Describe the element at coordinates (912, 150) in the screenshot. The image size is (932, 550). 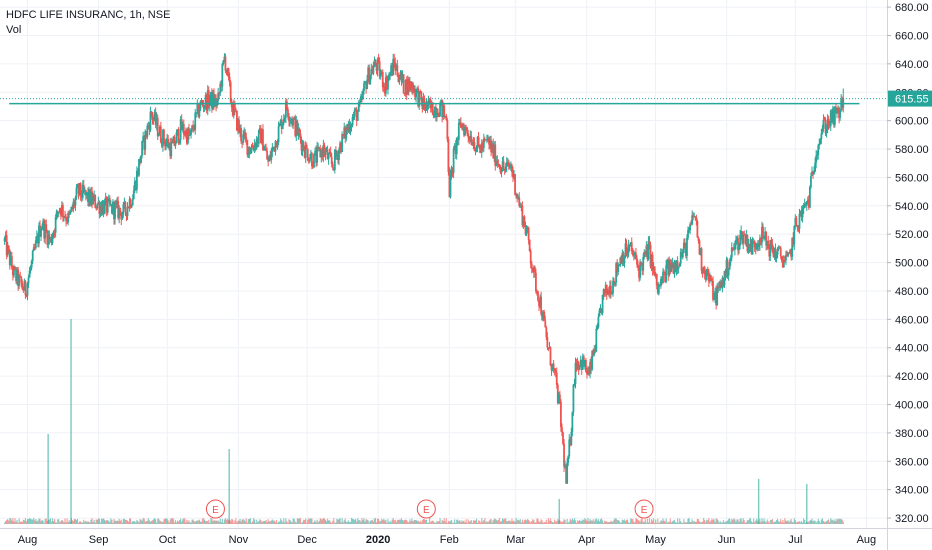
I see `price-tick-label: 580.00` at that location.